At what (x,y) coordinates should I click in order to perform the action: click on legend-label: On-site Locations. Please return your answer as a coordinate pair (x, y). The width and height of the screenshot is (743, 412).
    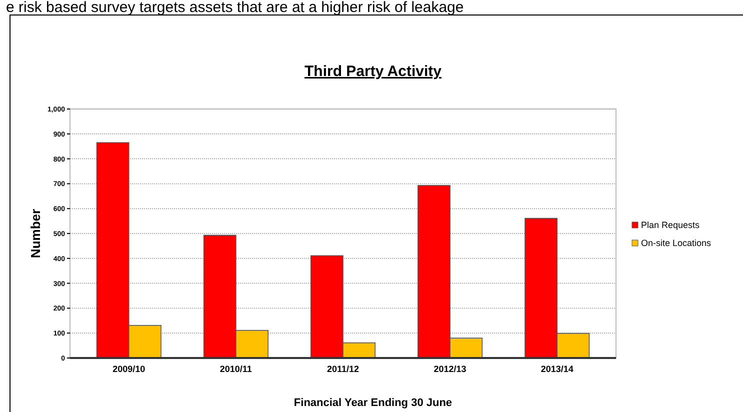
    Looking at the image, I should click on (676, 243).